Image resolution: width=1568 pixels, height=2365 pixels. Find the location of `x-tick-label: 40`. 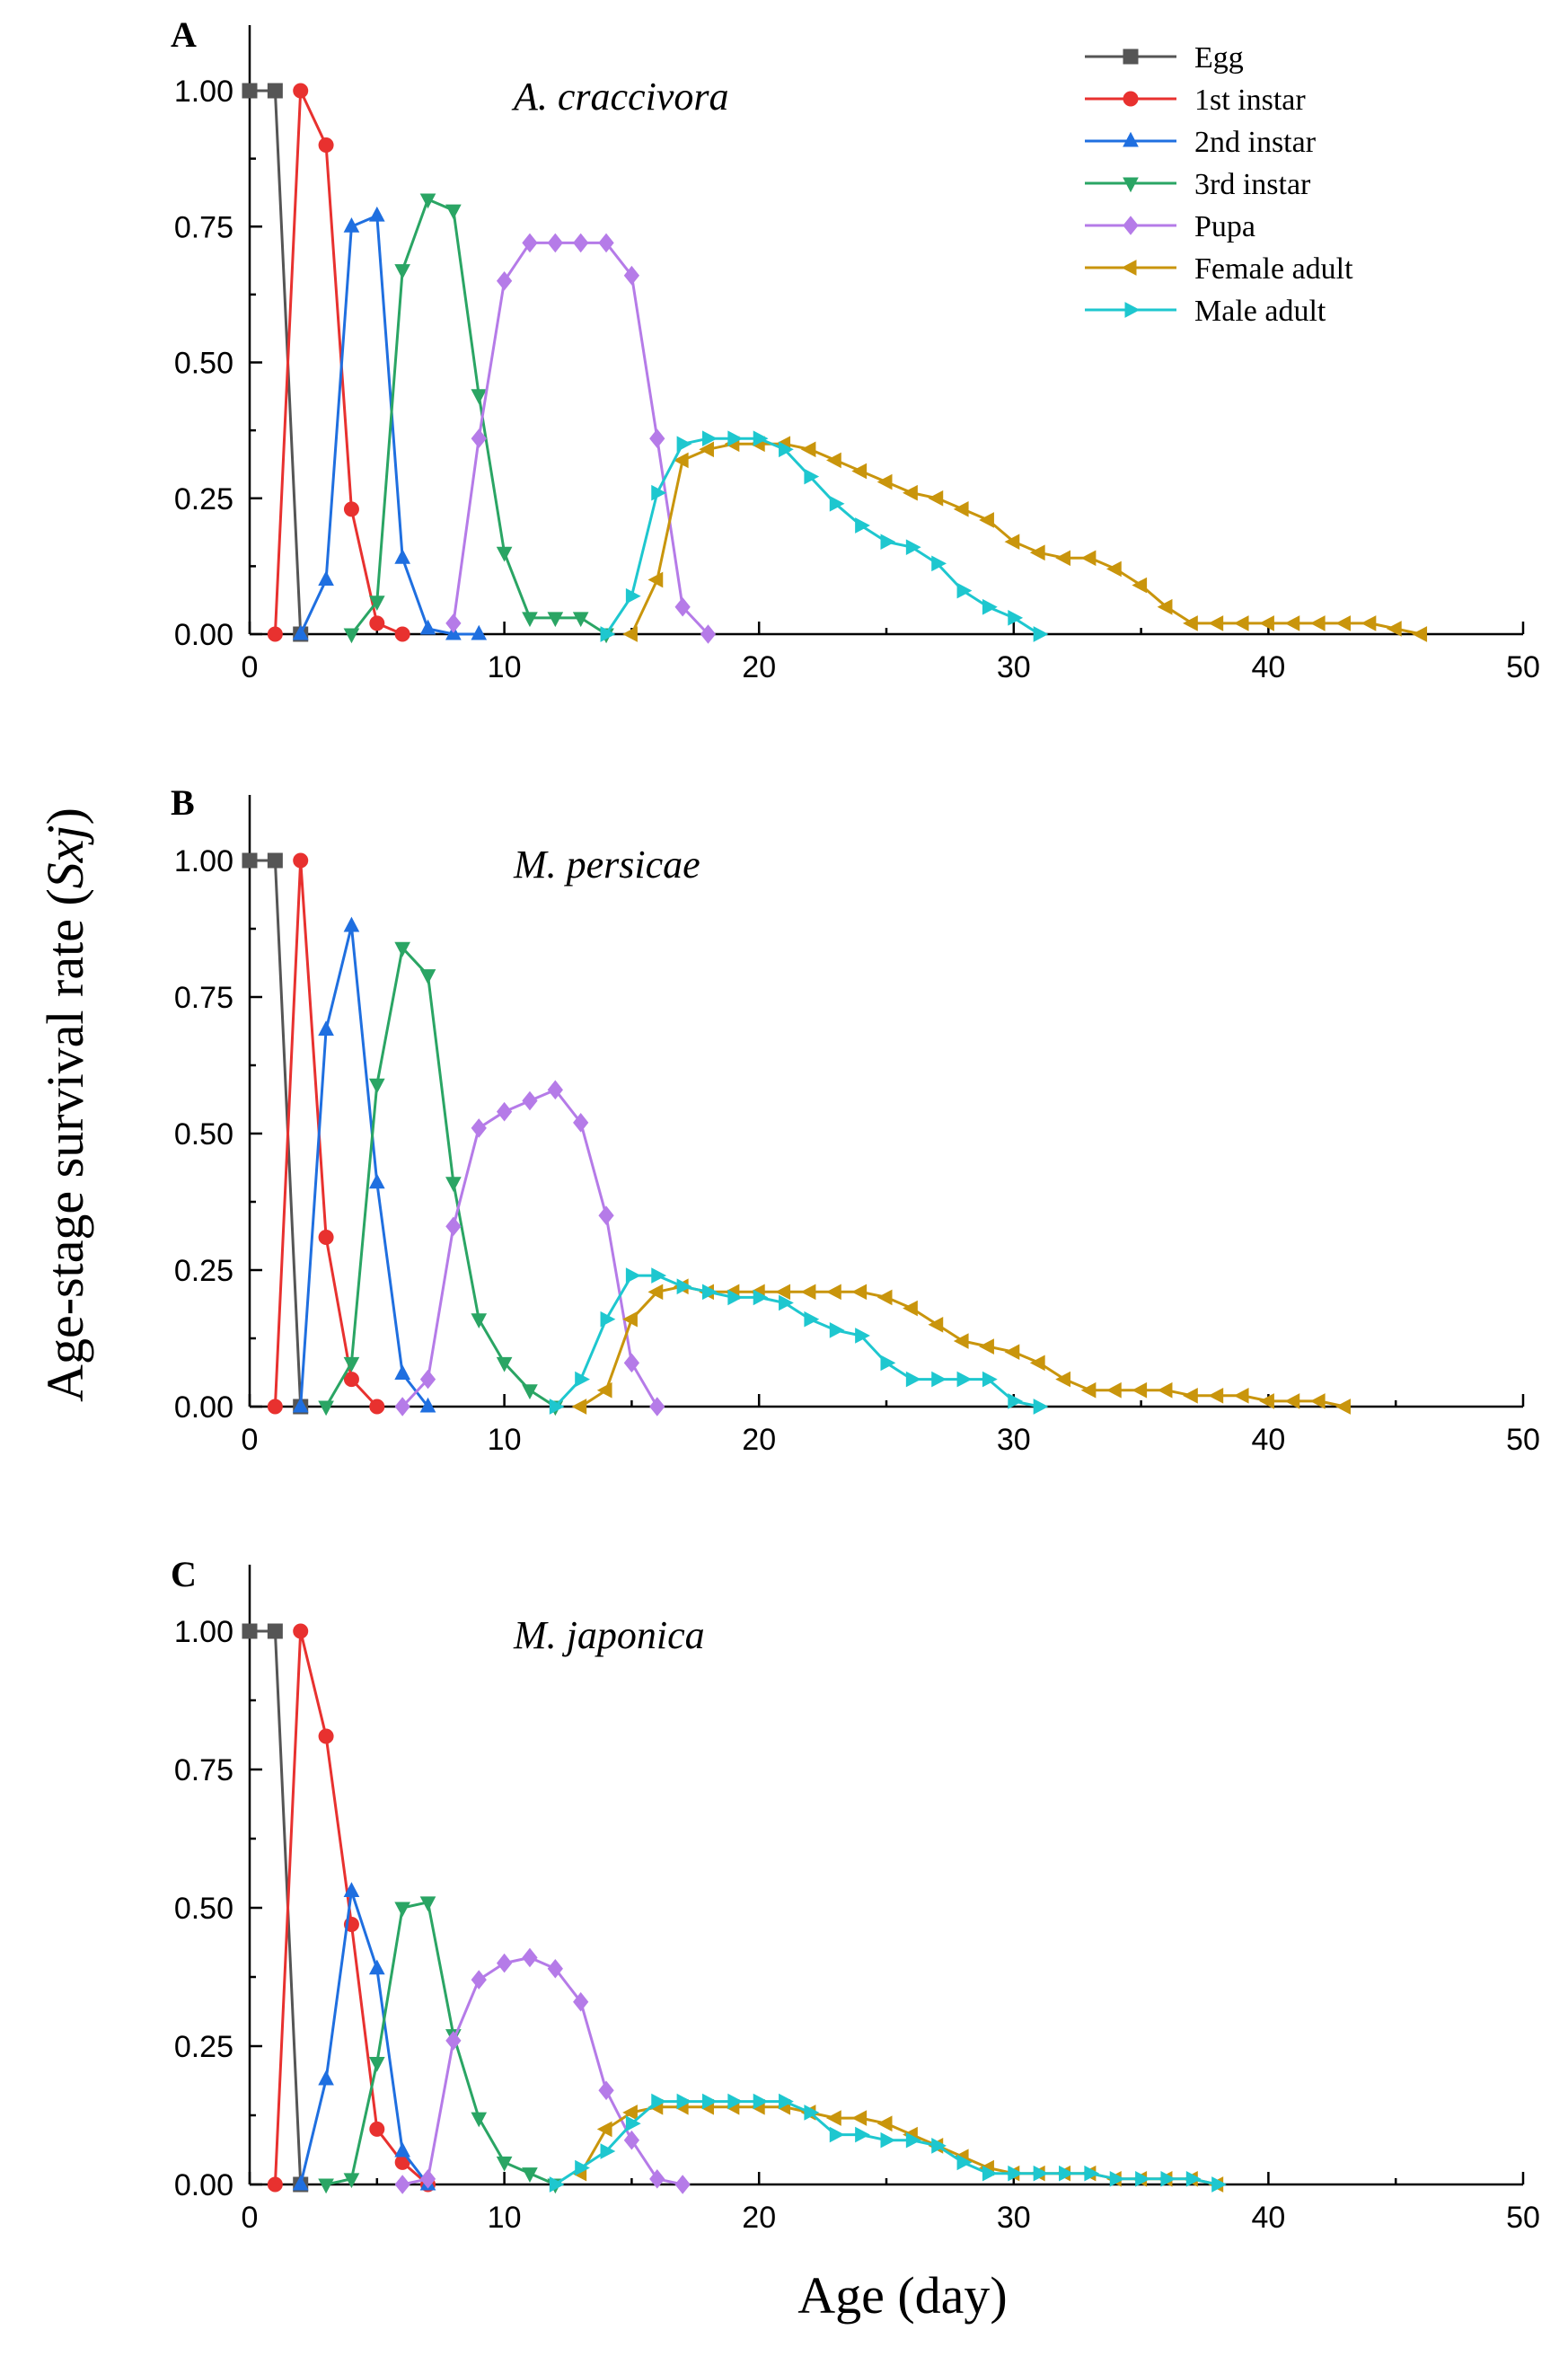

x-tick-label: 40 is located at coordinates (1268, 2218).